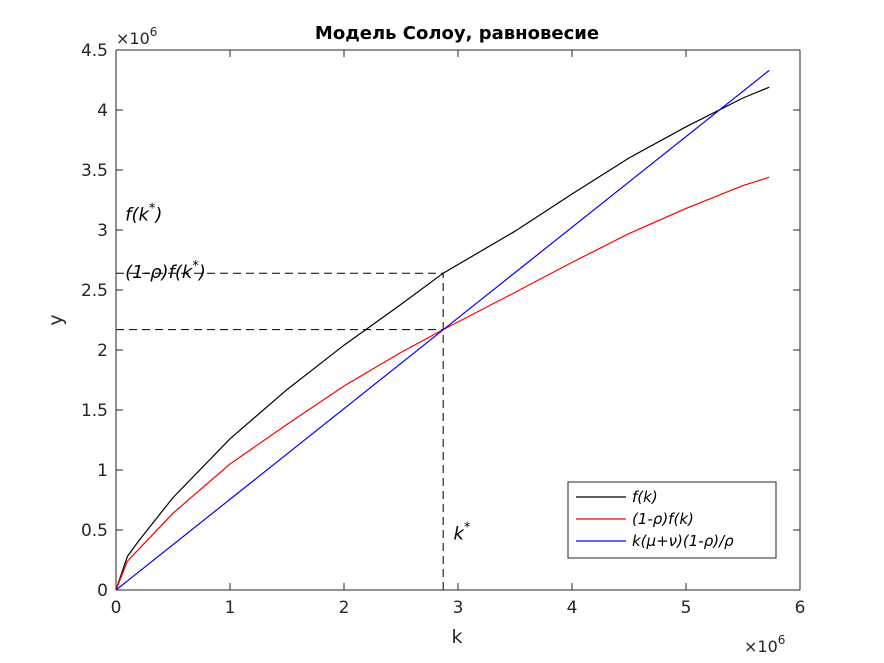  Describe the element at coordinates (102, 111) in the screenshot. I see `y-tick-label: 4` at that location.